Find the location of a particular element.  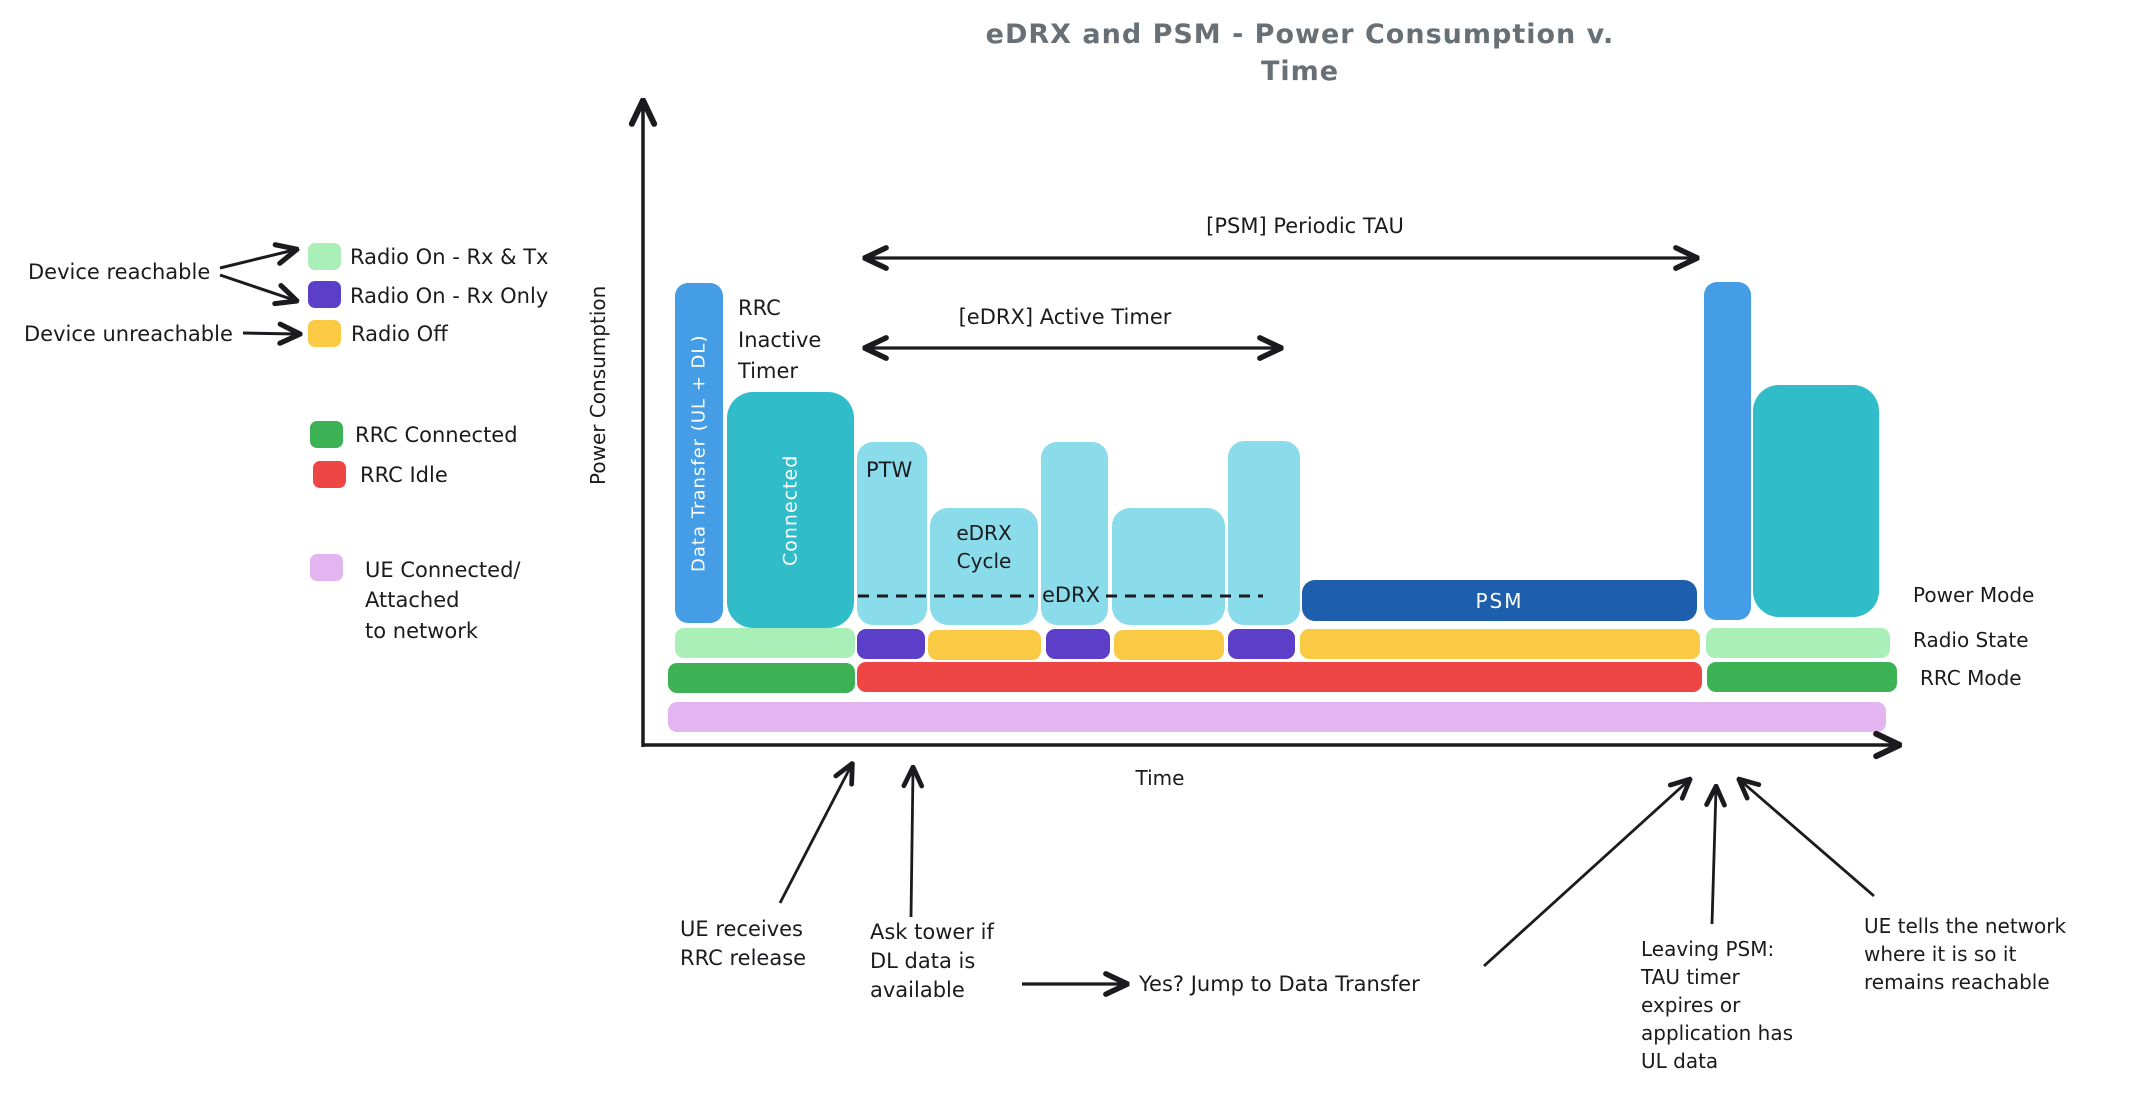

bar-data-transfer: Data Transfer (UL + DL) is located at coordinates (699, 453).